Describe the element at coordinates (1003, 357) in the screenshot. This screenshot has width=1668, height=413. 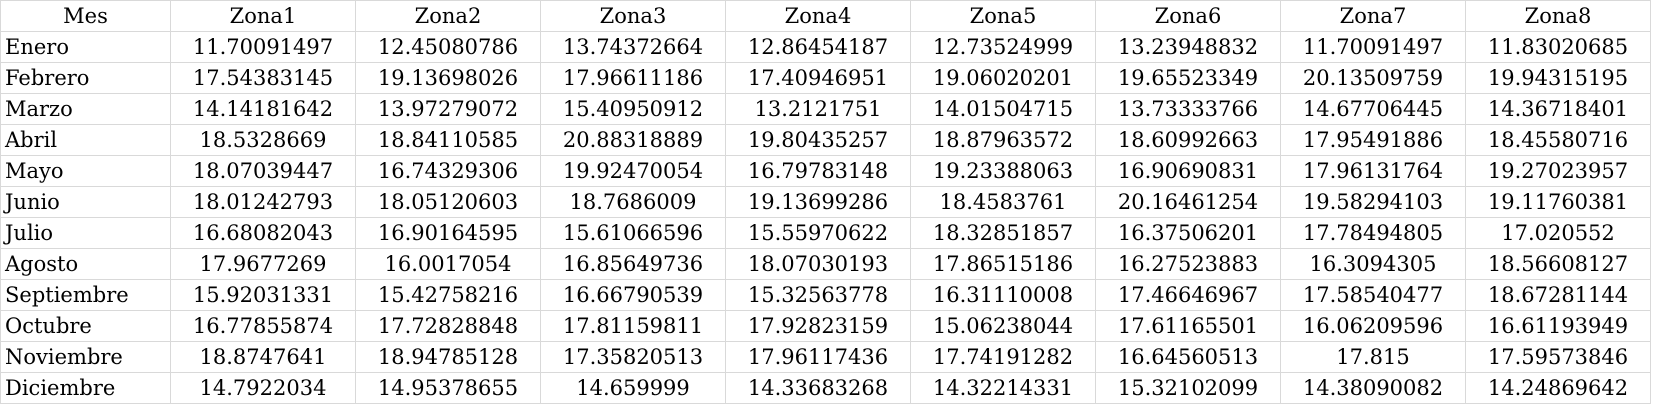
I see `value-cell: 17.74191282` at that location.